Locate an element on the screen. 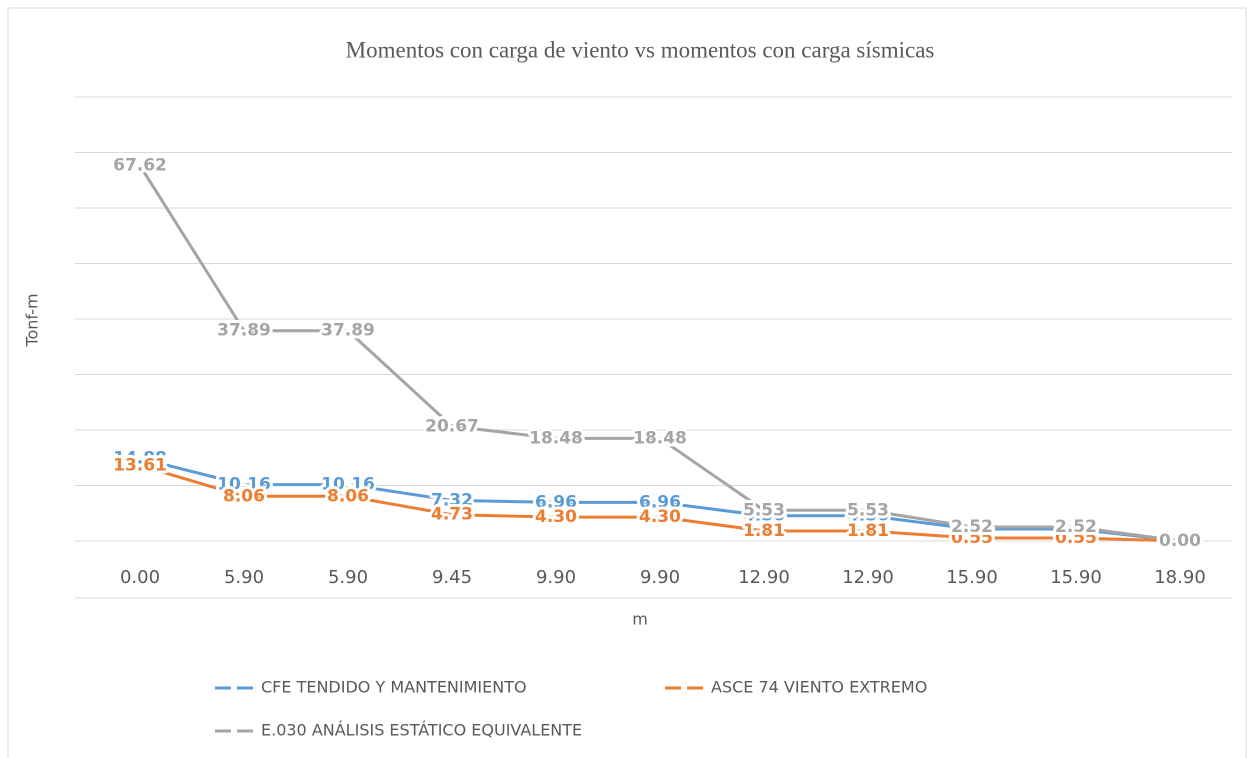 This screenshot has height=758, width=1247. data-label: 7.32 is located at coordinates (452, 500).